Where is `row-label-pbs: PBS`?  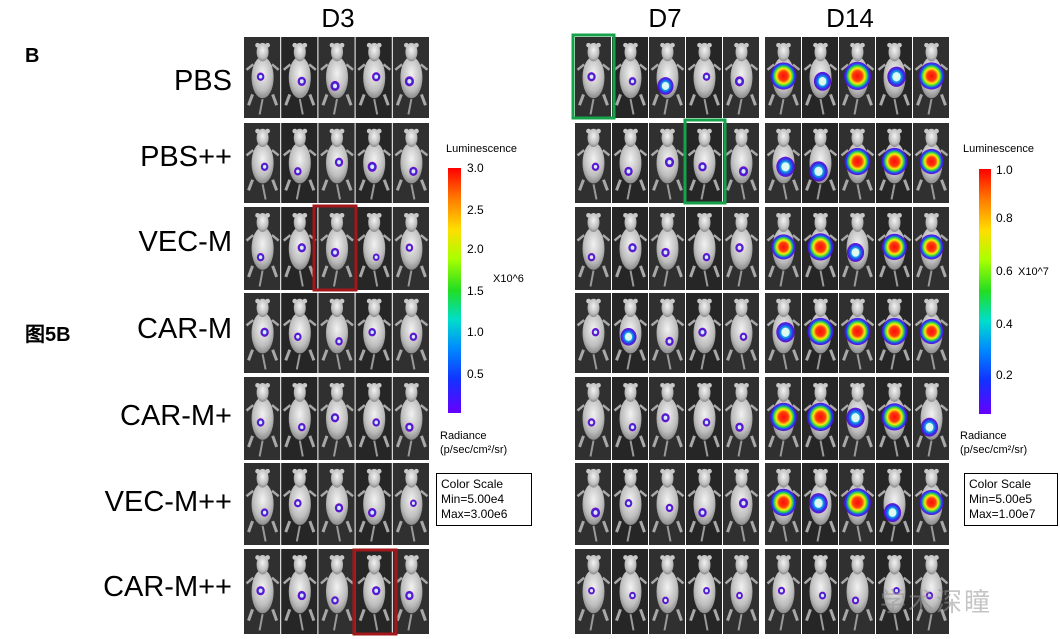
row-label-pbs: PBS is located at coordinates (202, 81).